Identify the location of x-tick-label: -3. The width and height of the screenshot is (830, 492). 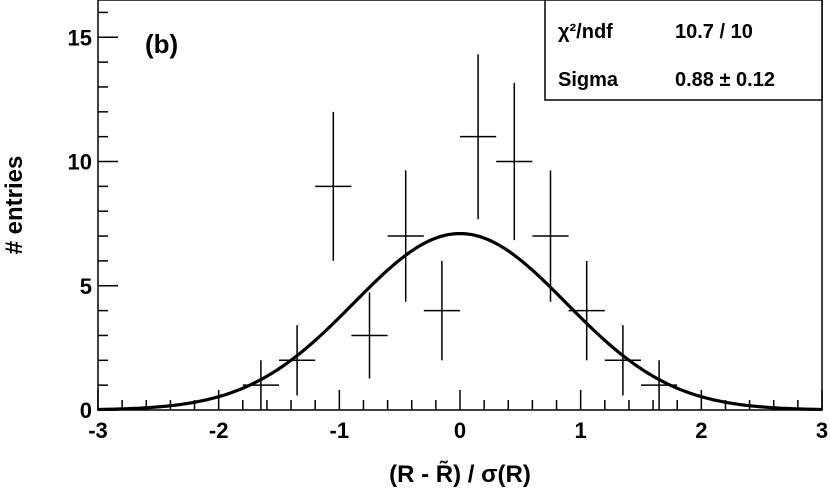
(98, 430).